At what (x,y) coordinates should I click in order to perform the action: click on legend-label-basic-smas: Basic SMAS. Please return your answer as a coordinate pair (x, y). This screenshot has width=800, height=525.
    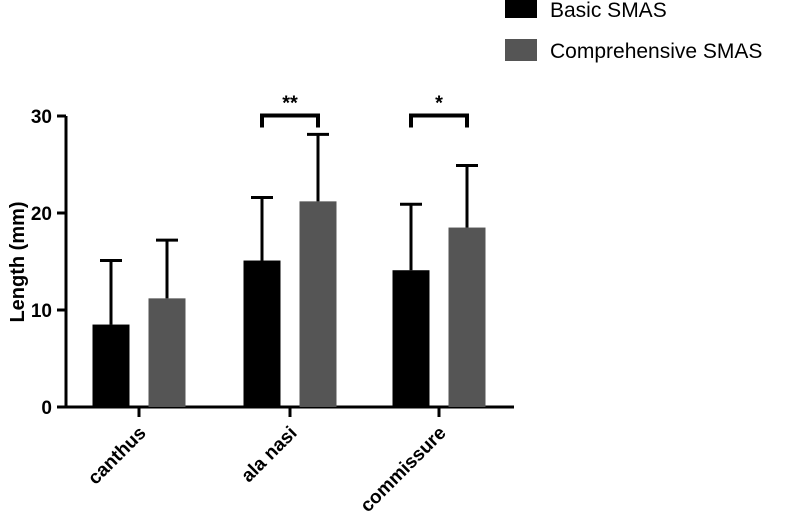
    Looking at the image, I should click on (608, 11).